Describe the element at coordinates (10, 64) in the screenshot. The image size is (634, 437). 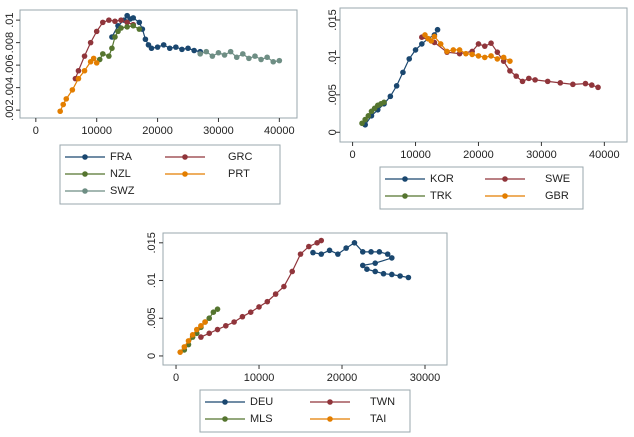
I see `y-tick-label: .006` at that location.